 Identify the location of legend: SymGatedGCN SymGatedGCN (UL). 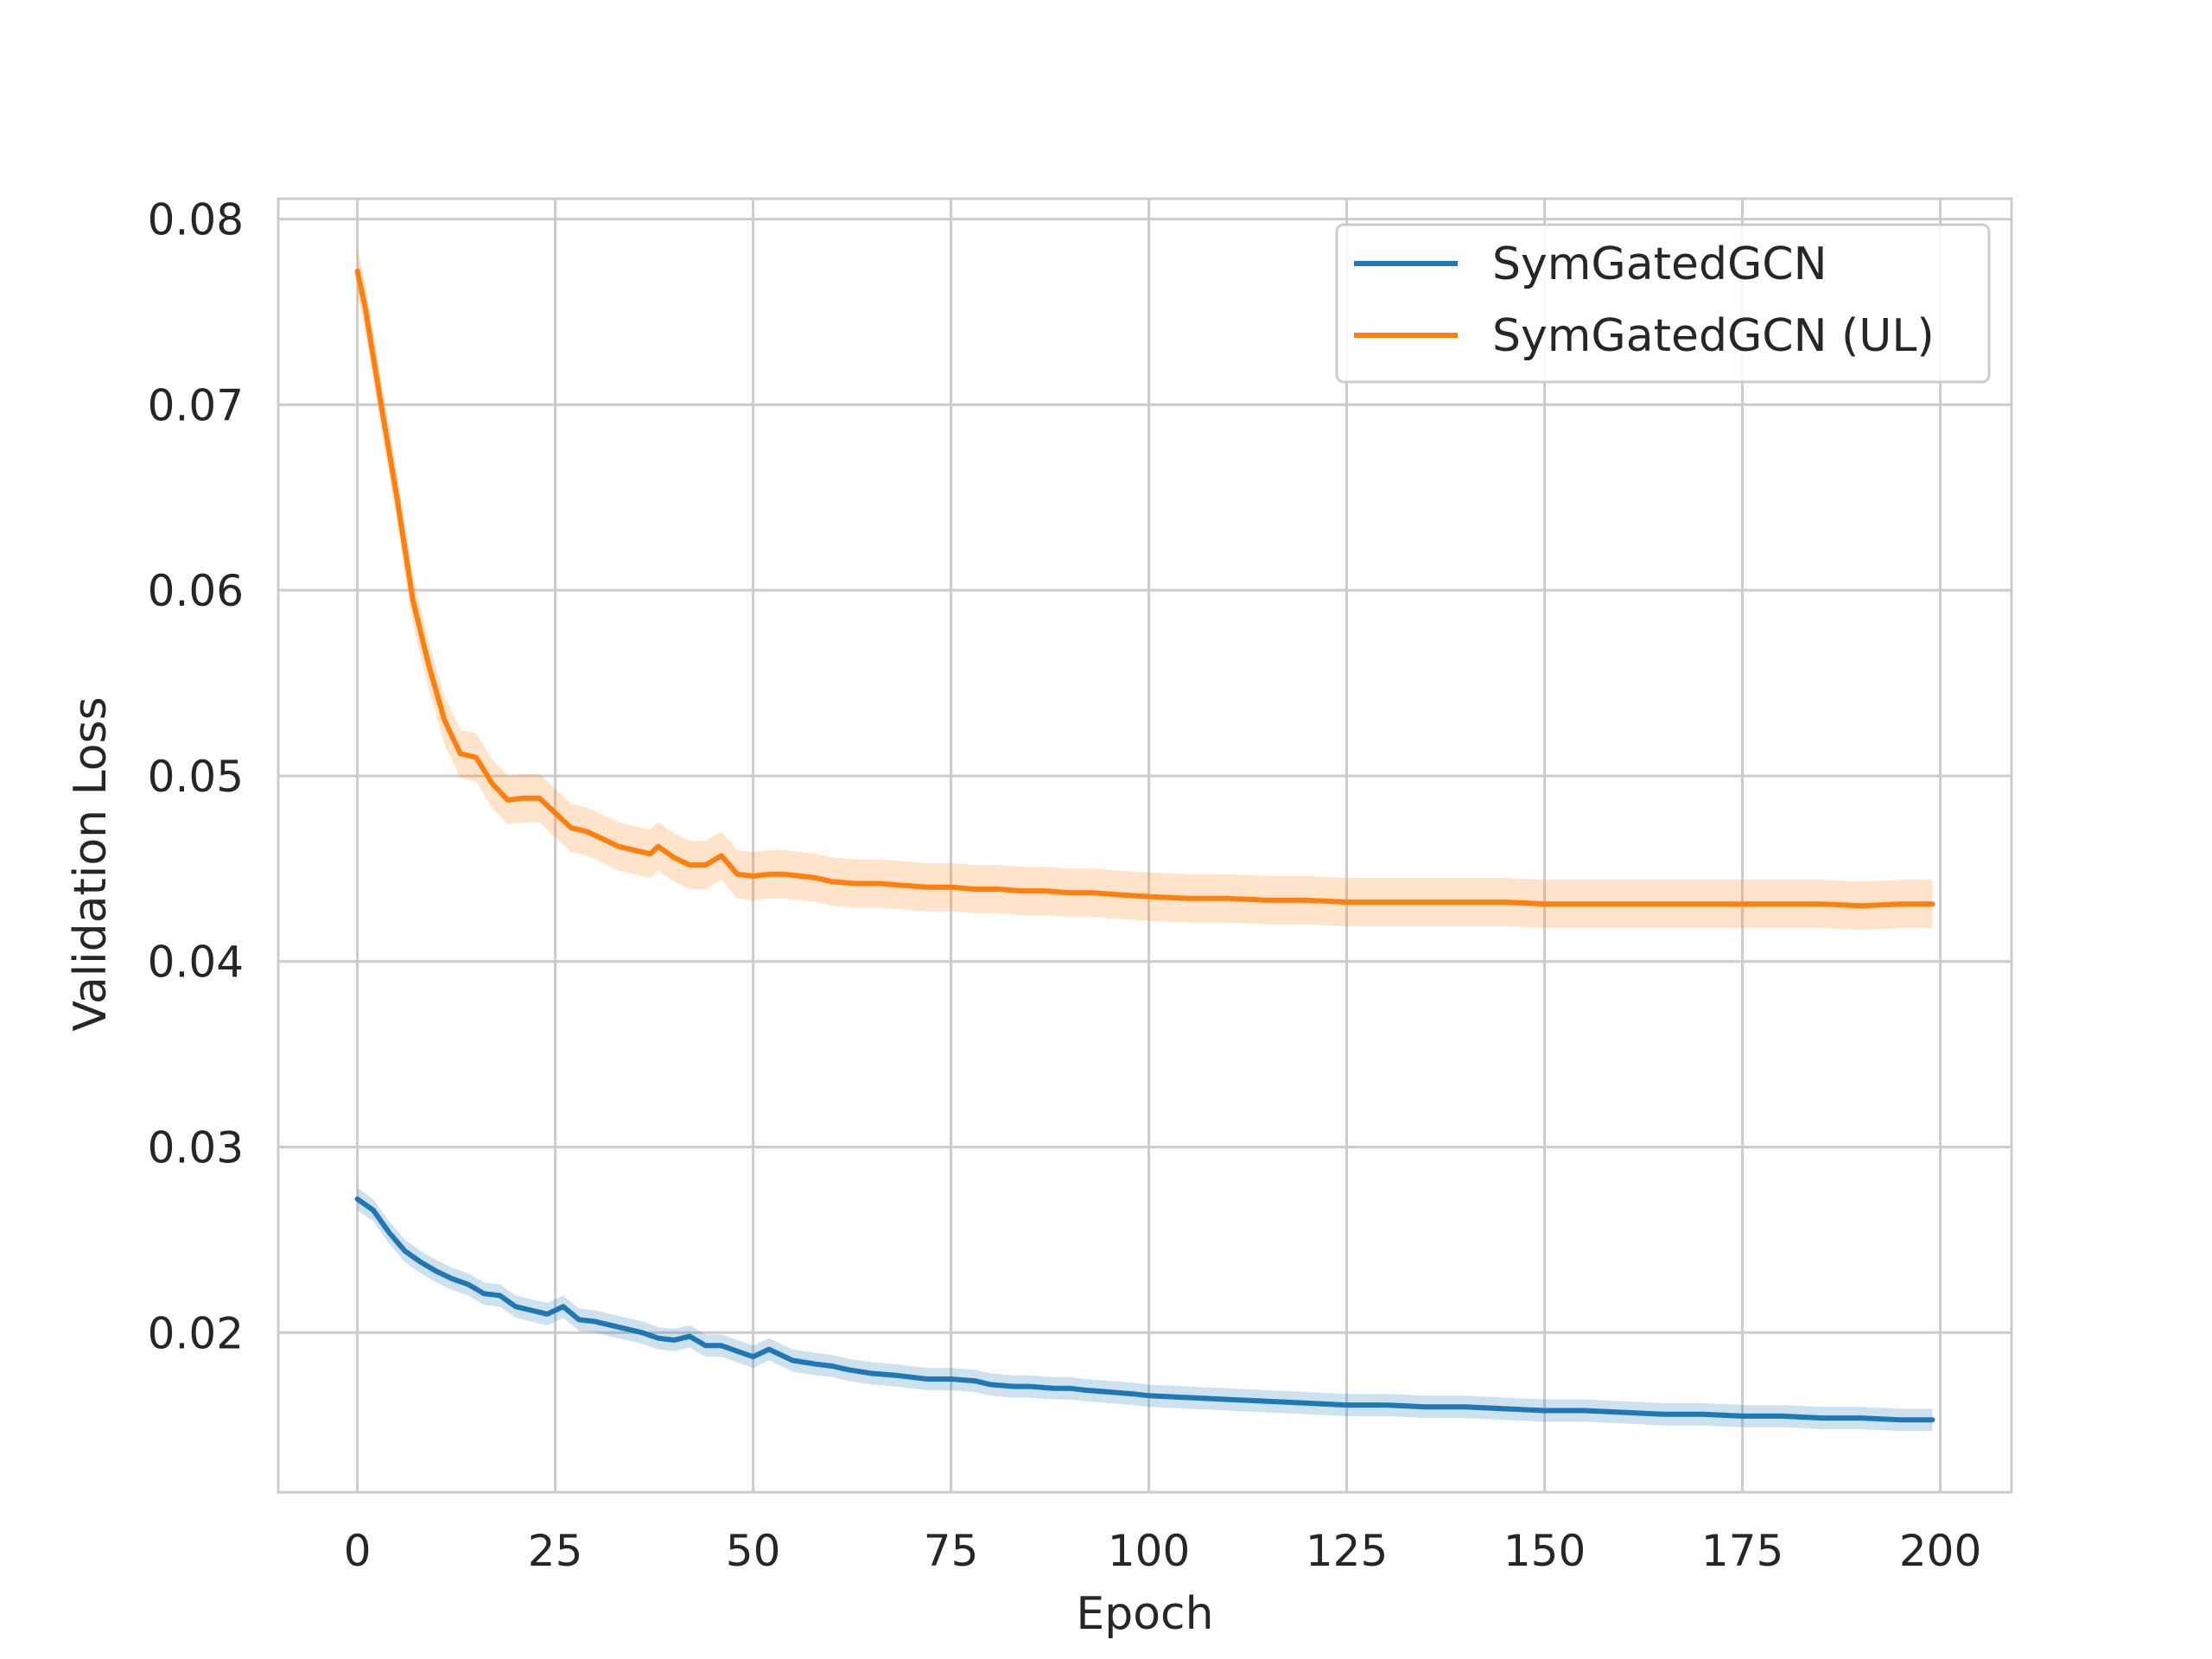
(1663, 303).